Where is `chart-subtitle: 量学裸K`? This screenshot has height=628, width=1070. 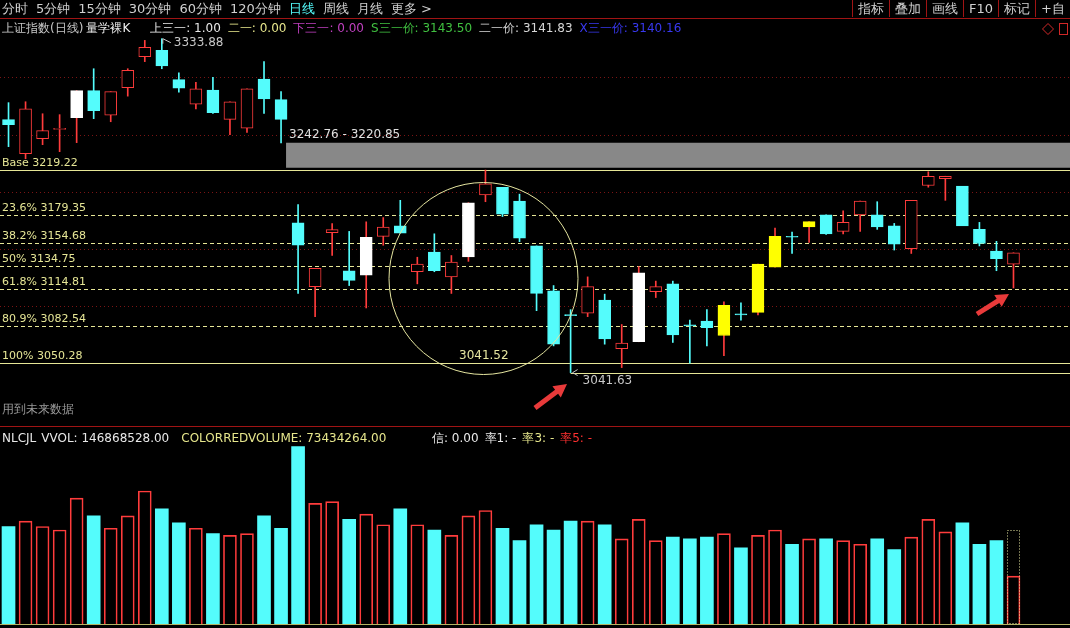
chart-subtitle: 量学裸K is located at coordinates (108, 28).